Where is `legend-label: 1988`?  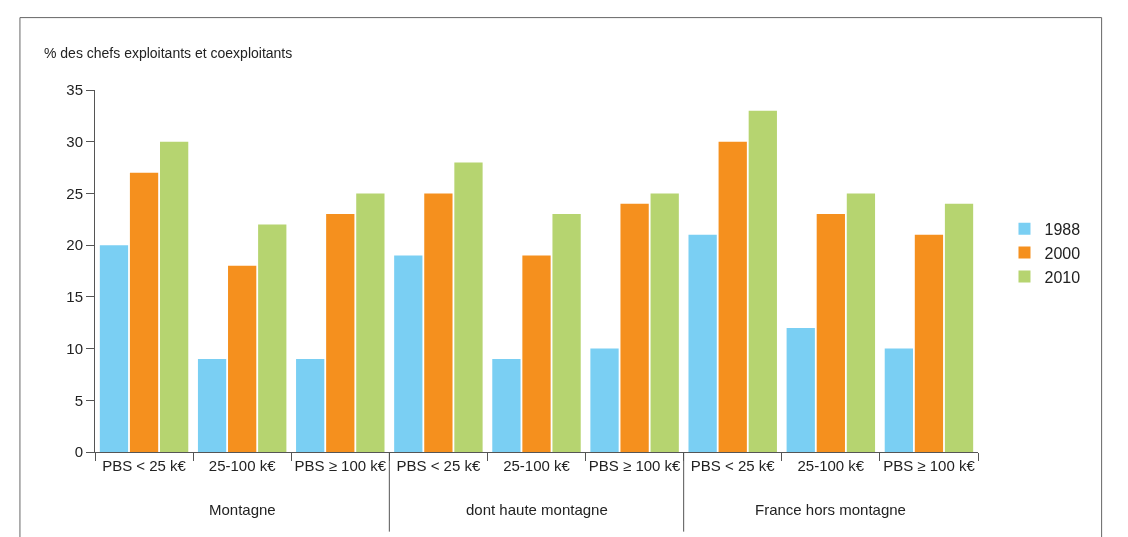 legend-label: 1988 is located at coordinates (1062, 230).